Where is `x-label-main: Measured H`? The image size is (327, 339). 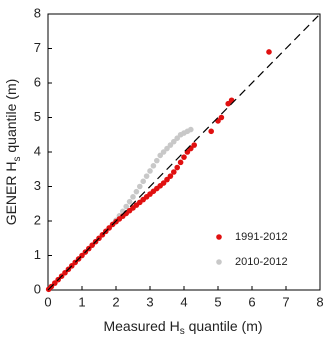
x-label-main: Measured H is located at coordinates (141, 326).